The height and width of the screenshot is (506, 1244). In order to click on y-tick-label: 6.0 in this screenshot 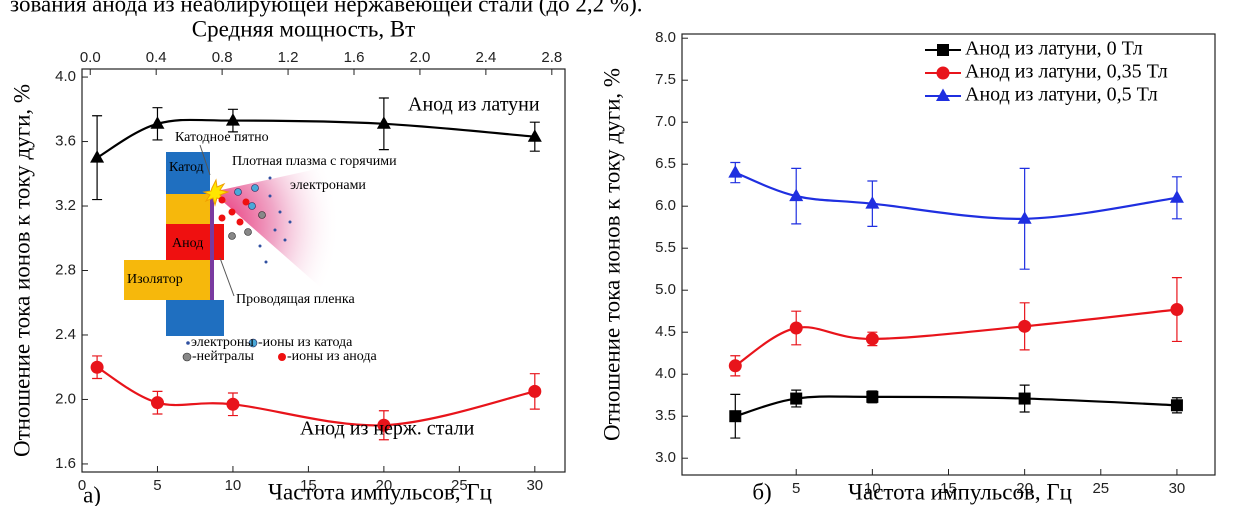, I will do `click(665, 205)`.